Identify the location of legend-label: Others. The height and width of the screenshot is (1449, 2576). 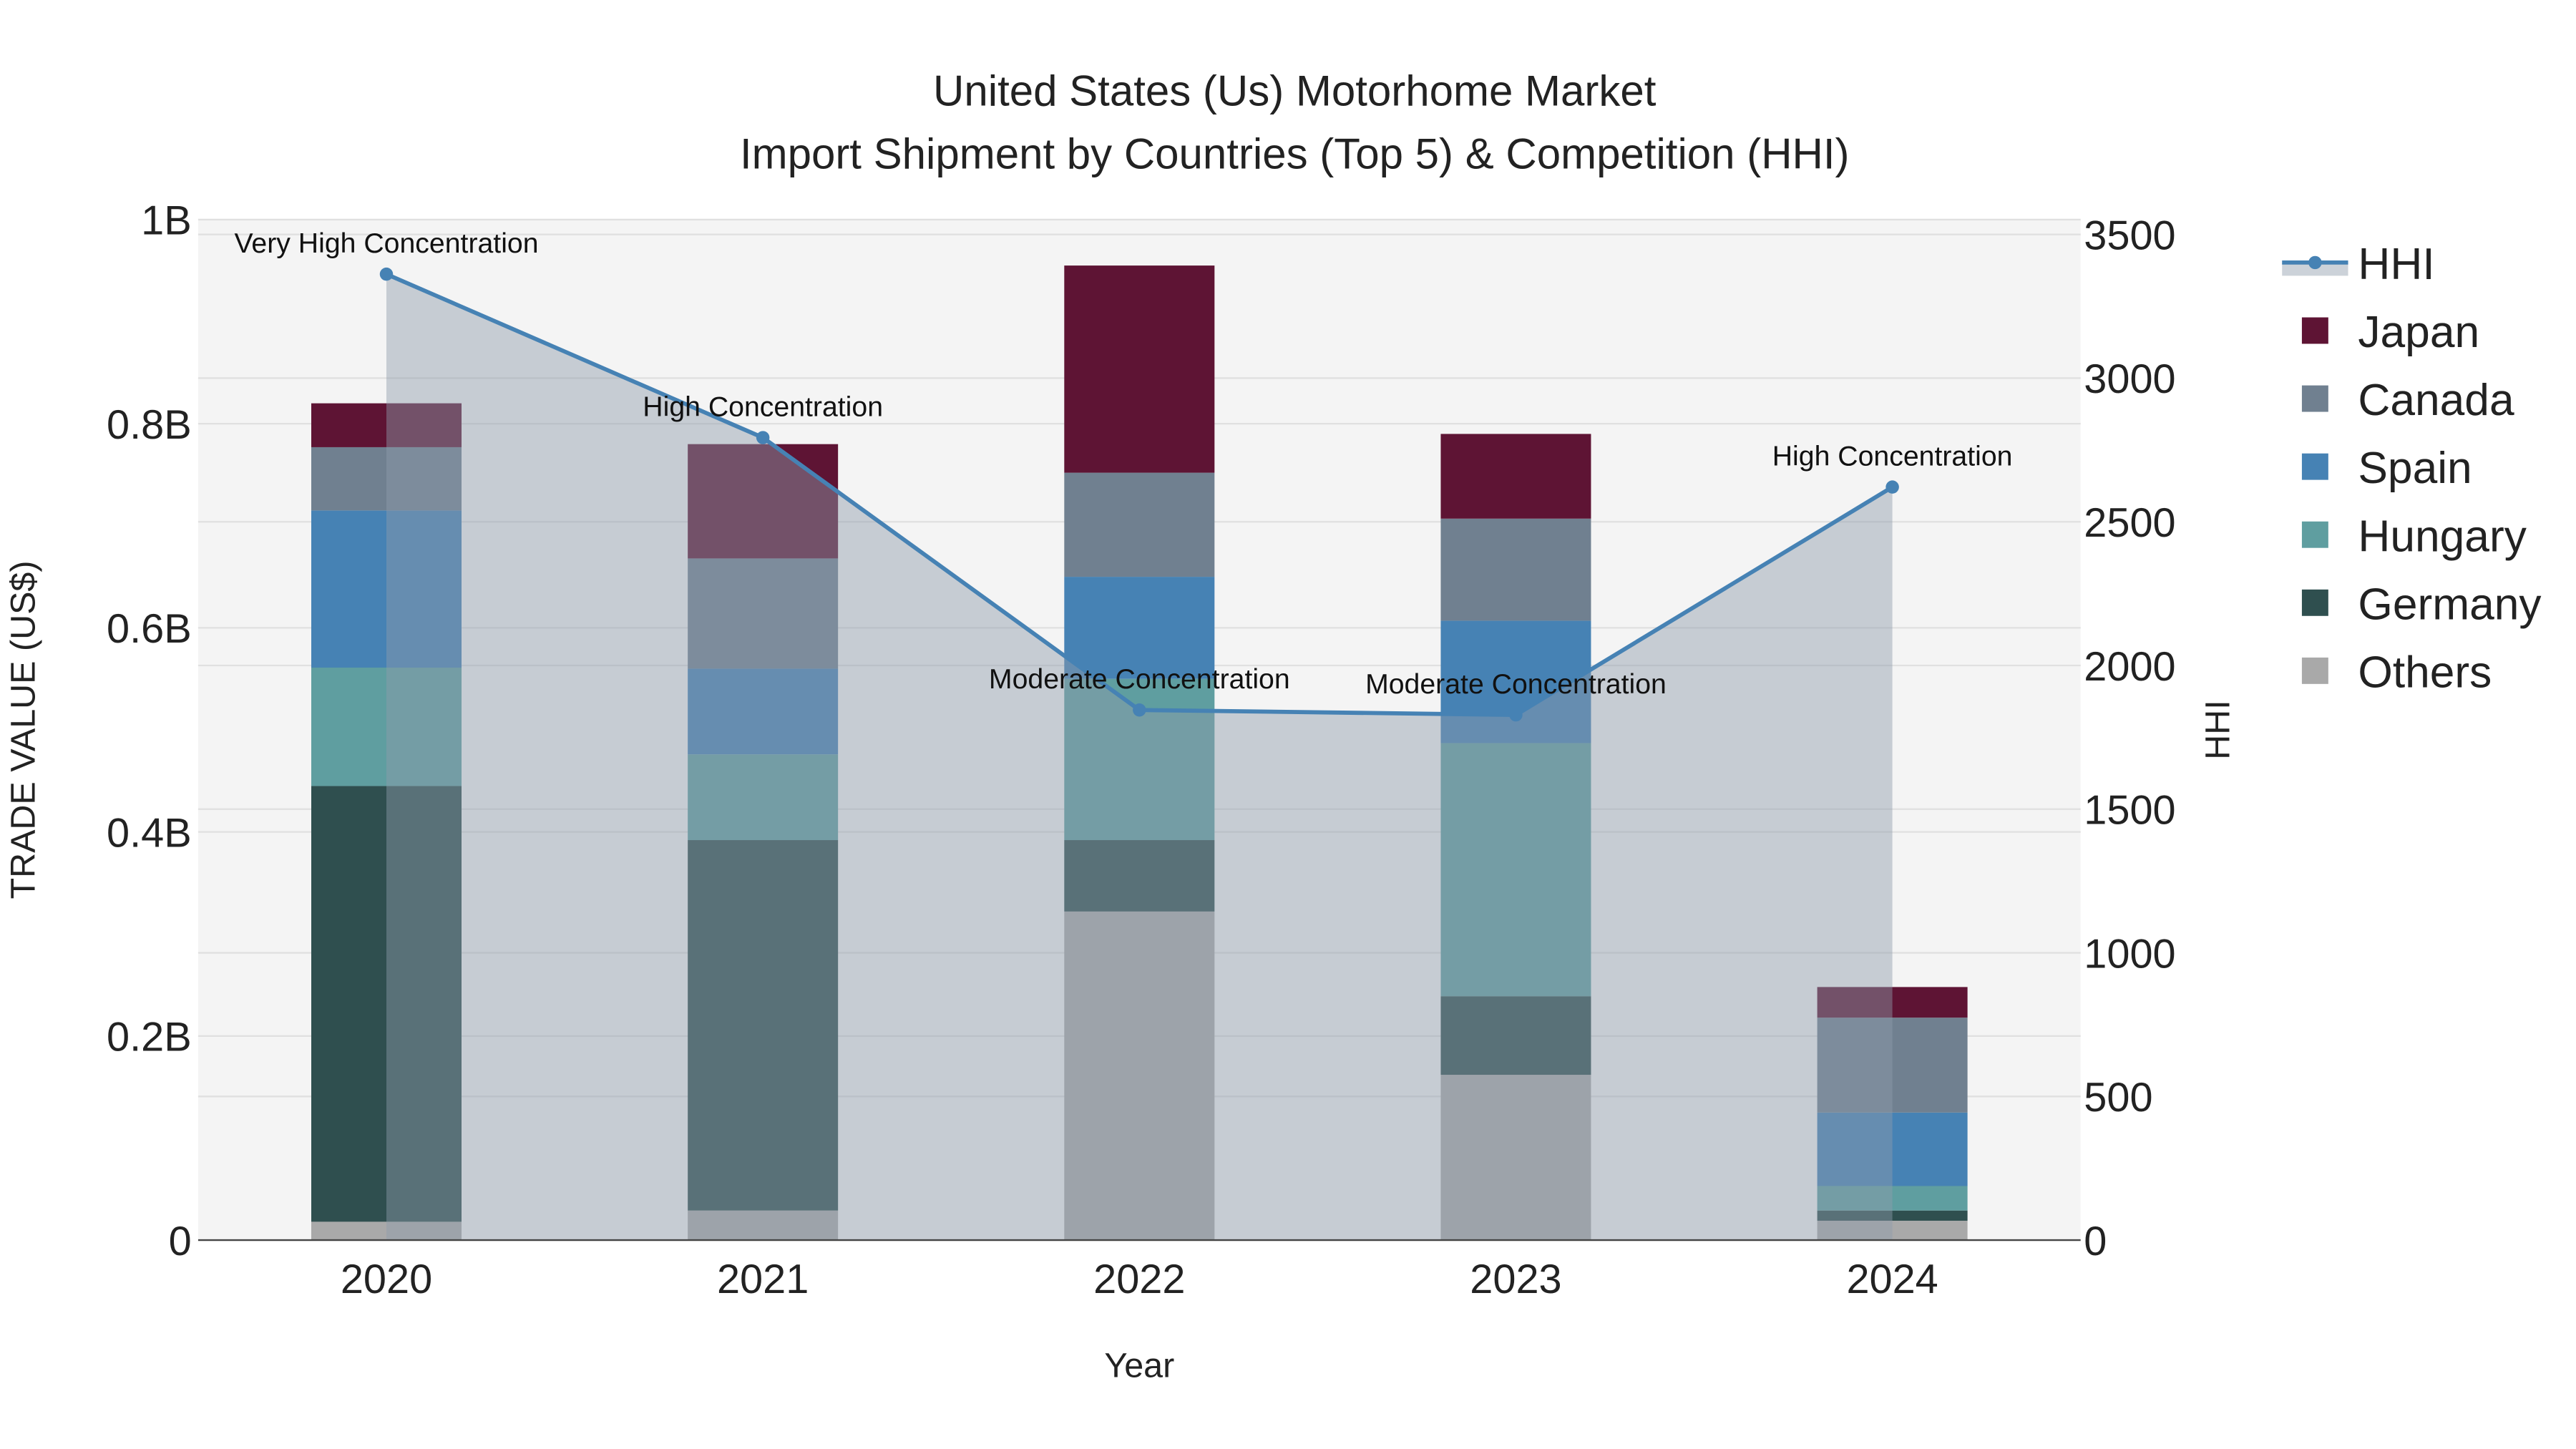
(2425, 672).